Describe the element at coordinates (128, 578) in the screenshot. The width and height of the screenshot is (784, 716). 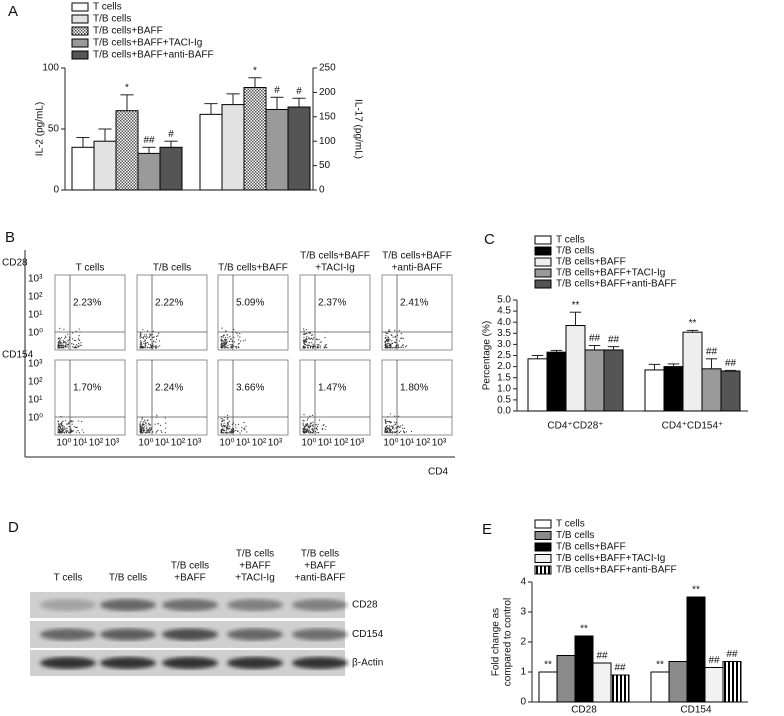
I see `column-header: T/B cells` at that location.